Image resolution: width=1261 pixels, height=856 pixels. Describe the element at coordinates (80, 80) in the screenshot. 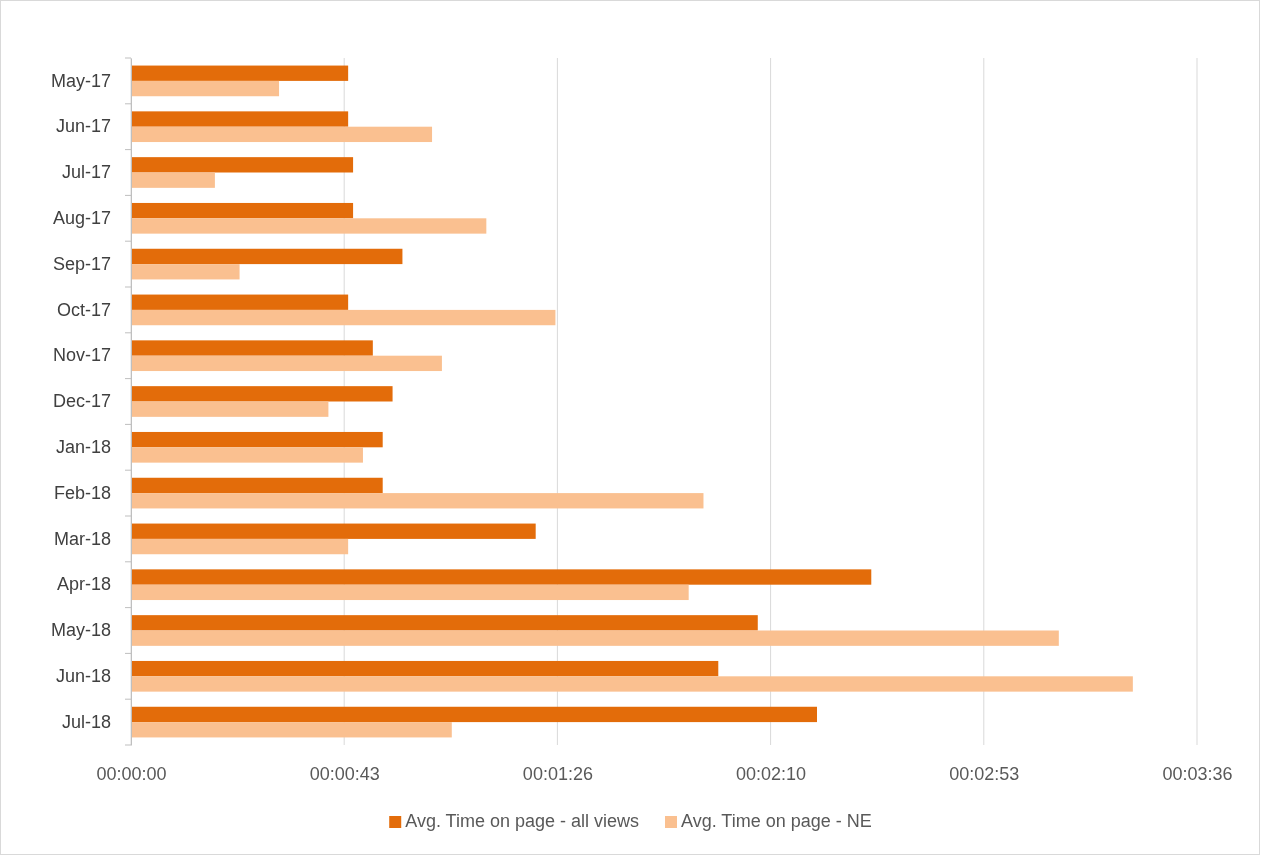

I see `y-tick-label: May-17` at that location.